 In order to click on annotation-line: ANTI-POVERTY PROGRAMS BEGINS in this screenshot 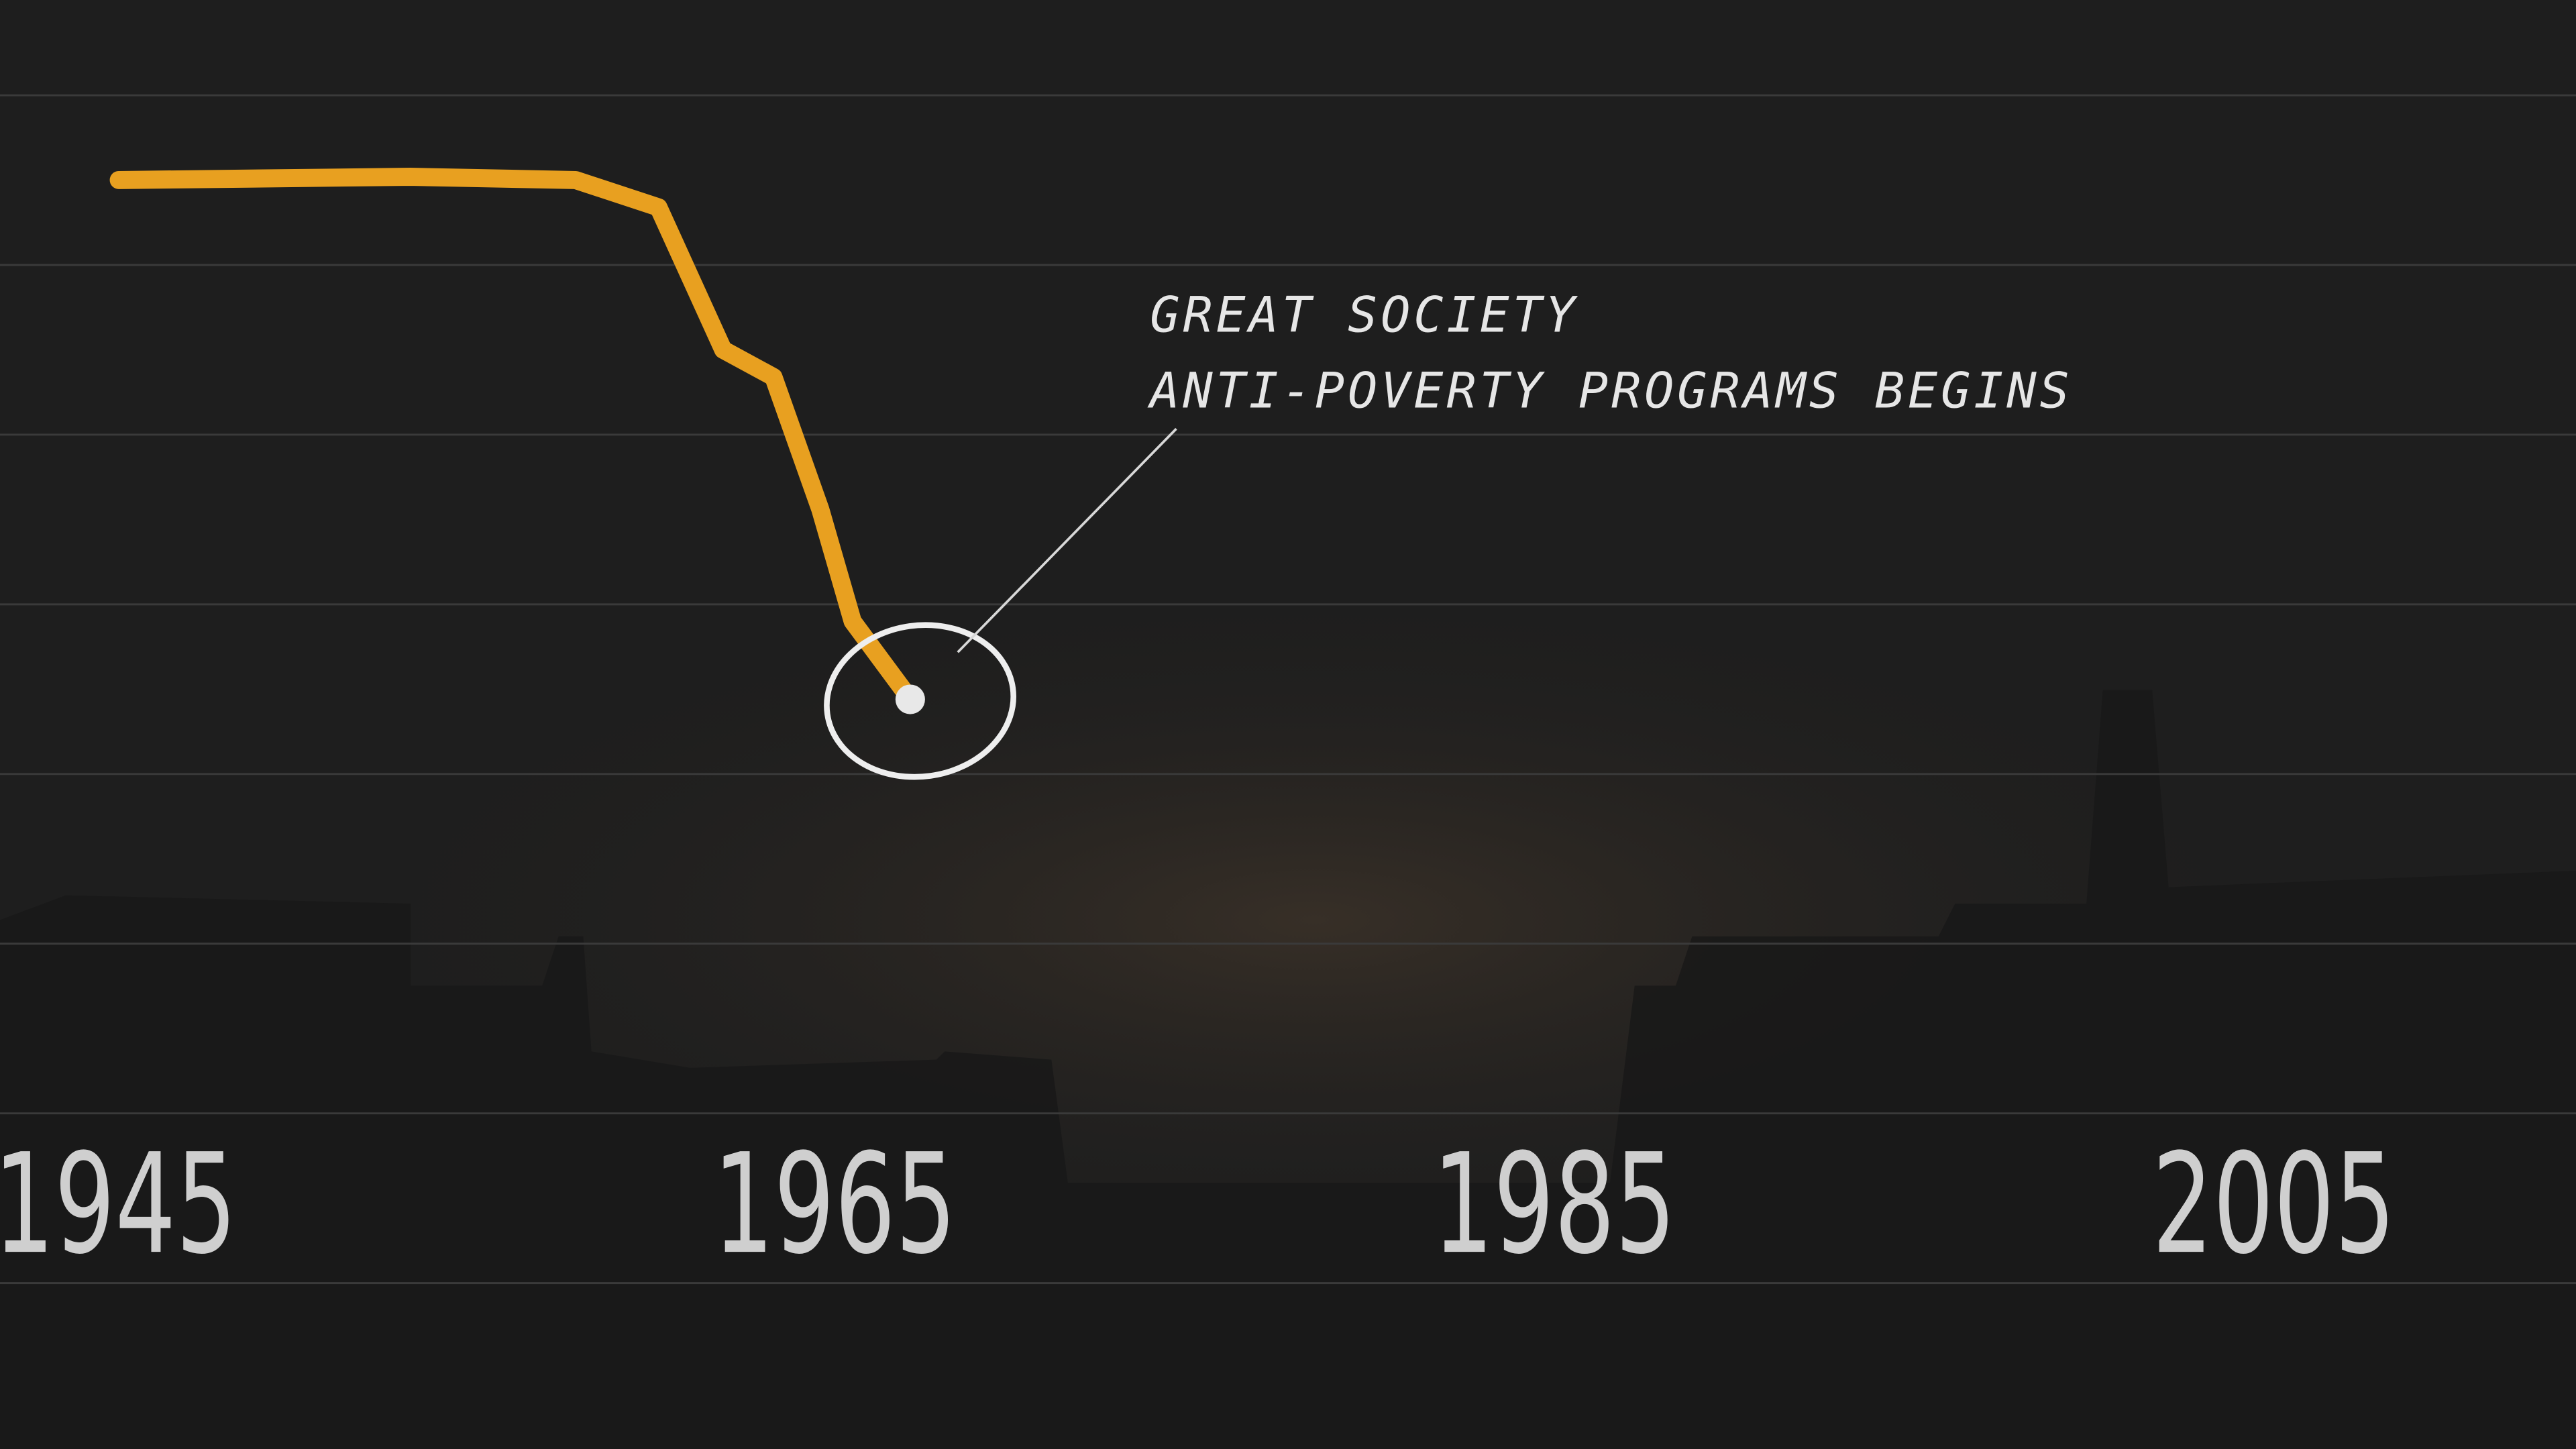, I will do `click(1609, 390)`.